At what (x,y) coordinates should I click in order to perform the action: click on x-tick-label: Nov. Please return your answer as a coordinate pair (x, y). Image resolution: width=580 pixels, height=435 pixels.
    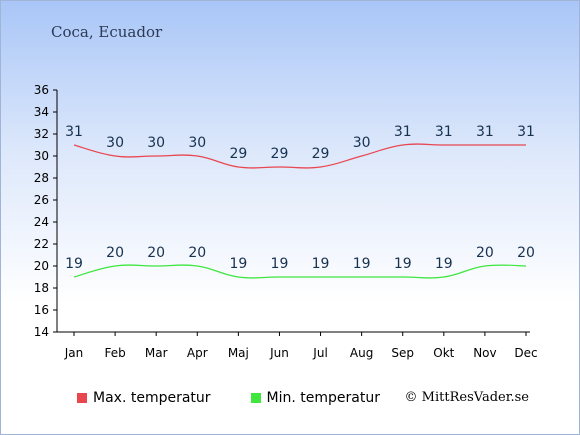
    Looking at the image, I should click on (484, 353).